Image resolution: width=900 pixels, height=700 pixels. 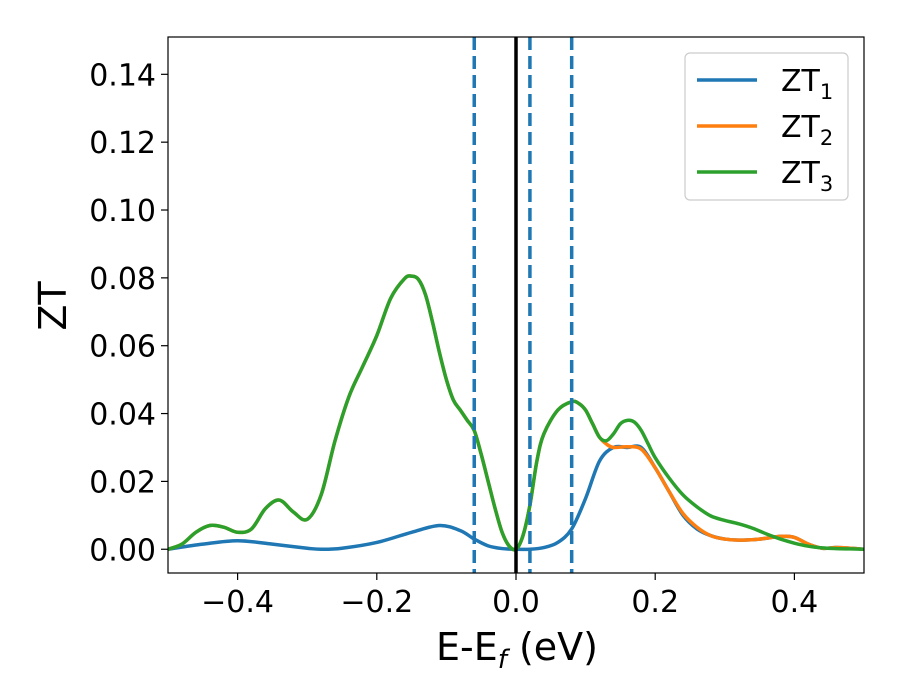 I want to click on y-tick-label: 0.14, so click(x=122, y=75).